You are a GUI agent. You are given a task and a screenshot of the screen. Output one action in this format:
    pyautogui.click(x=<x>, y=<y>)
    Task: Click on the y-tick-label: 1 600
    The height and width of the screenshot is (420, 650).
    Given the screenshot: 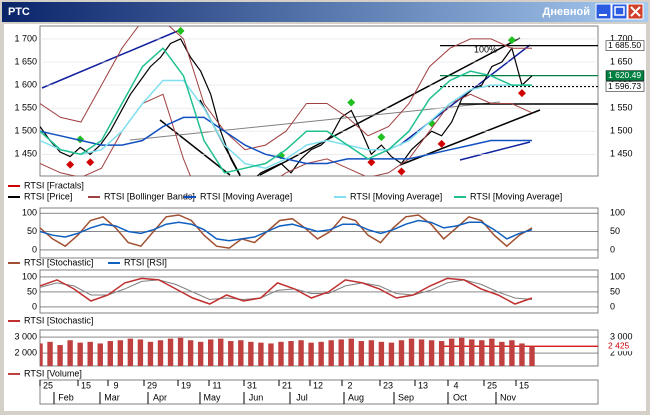 What is the action you would take?
    pyautogui.click(x=25, y=84)
    